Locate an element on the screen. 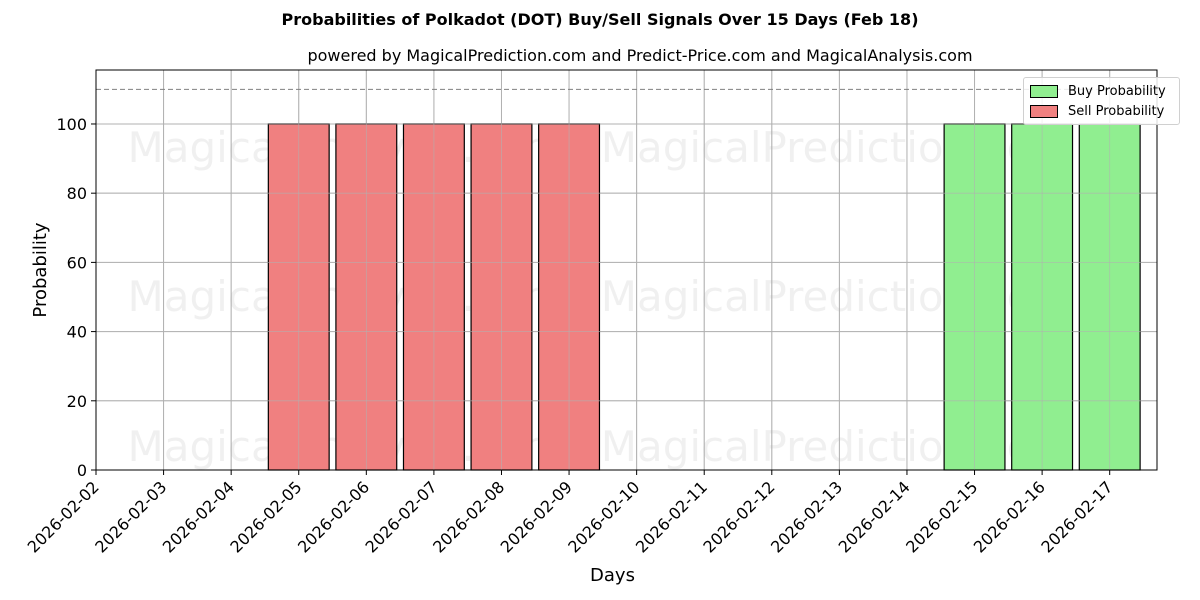 This screenshot has height=600, width=1200. y-tick-label: 0 is located at coordinates (82, 470).